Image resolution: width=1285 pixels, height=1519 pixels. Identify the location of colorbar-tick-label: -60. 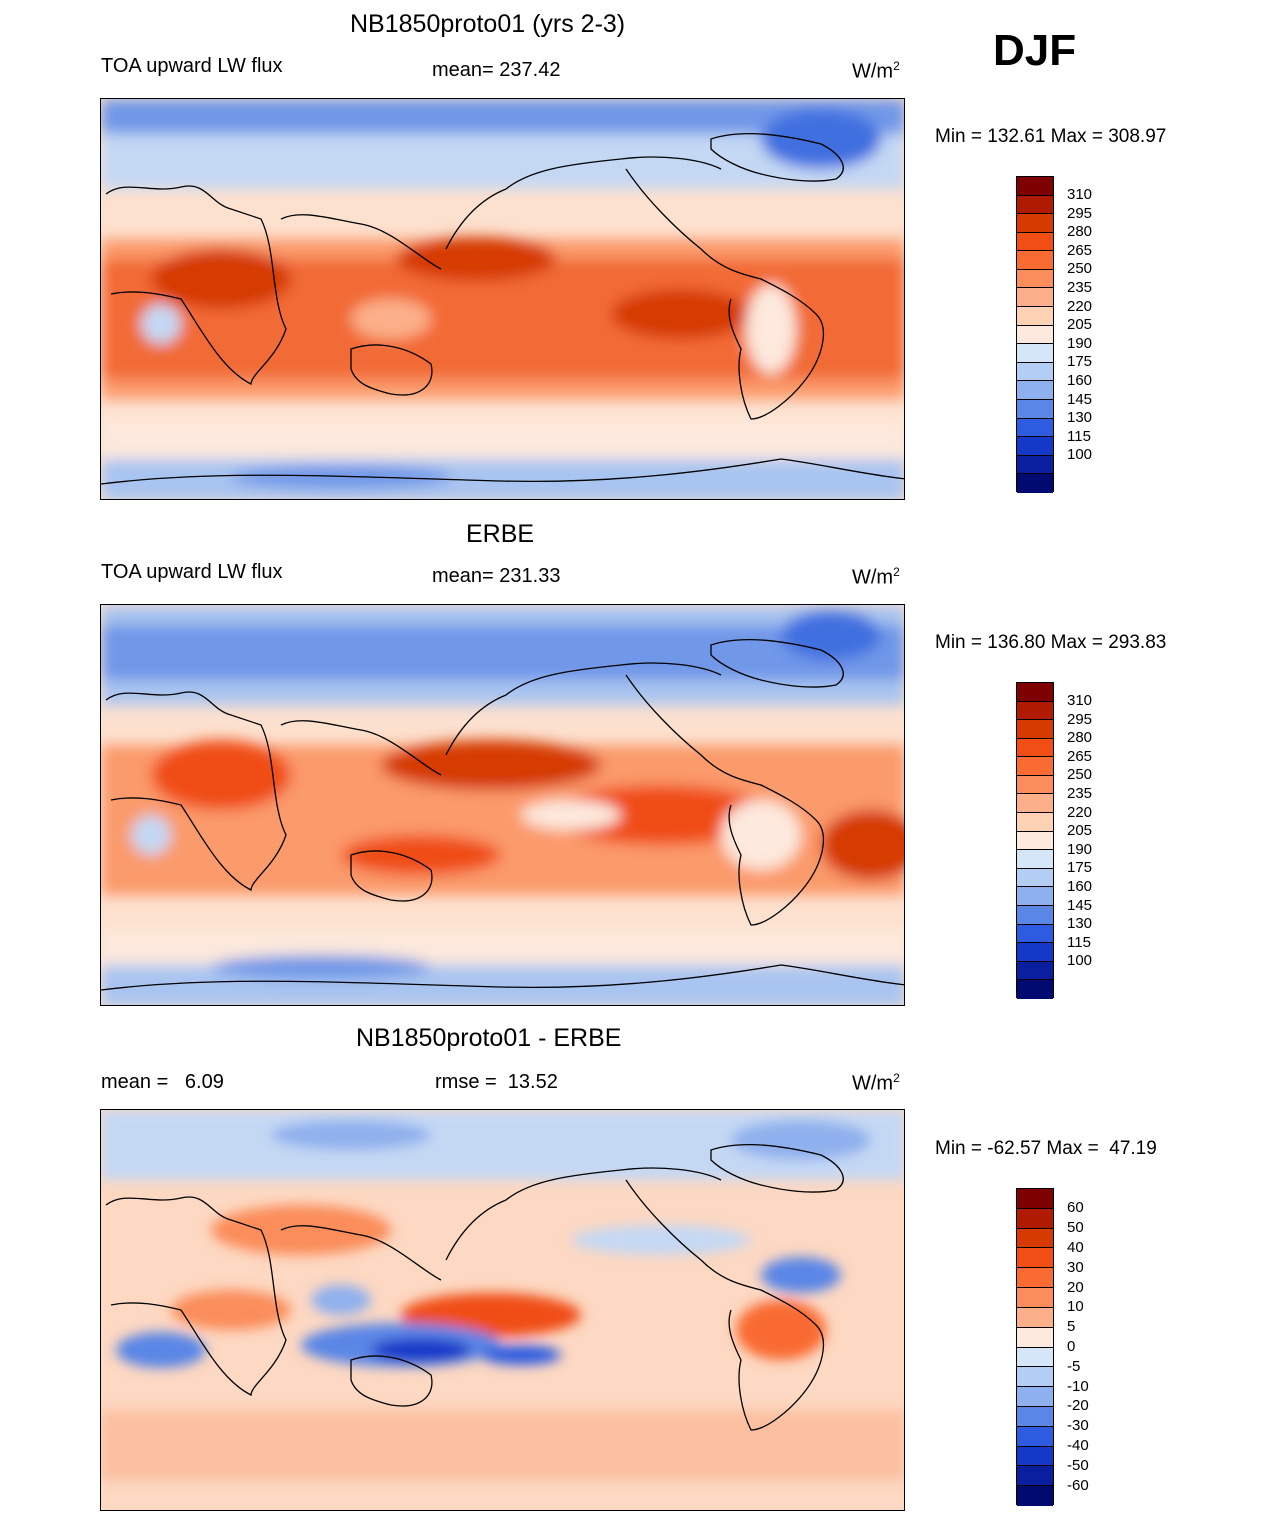
(1078, 1485).